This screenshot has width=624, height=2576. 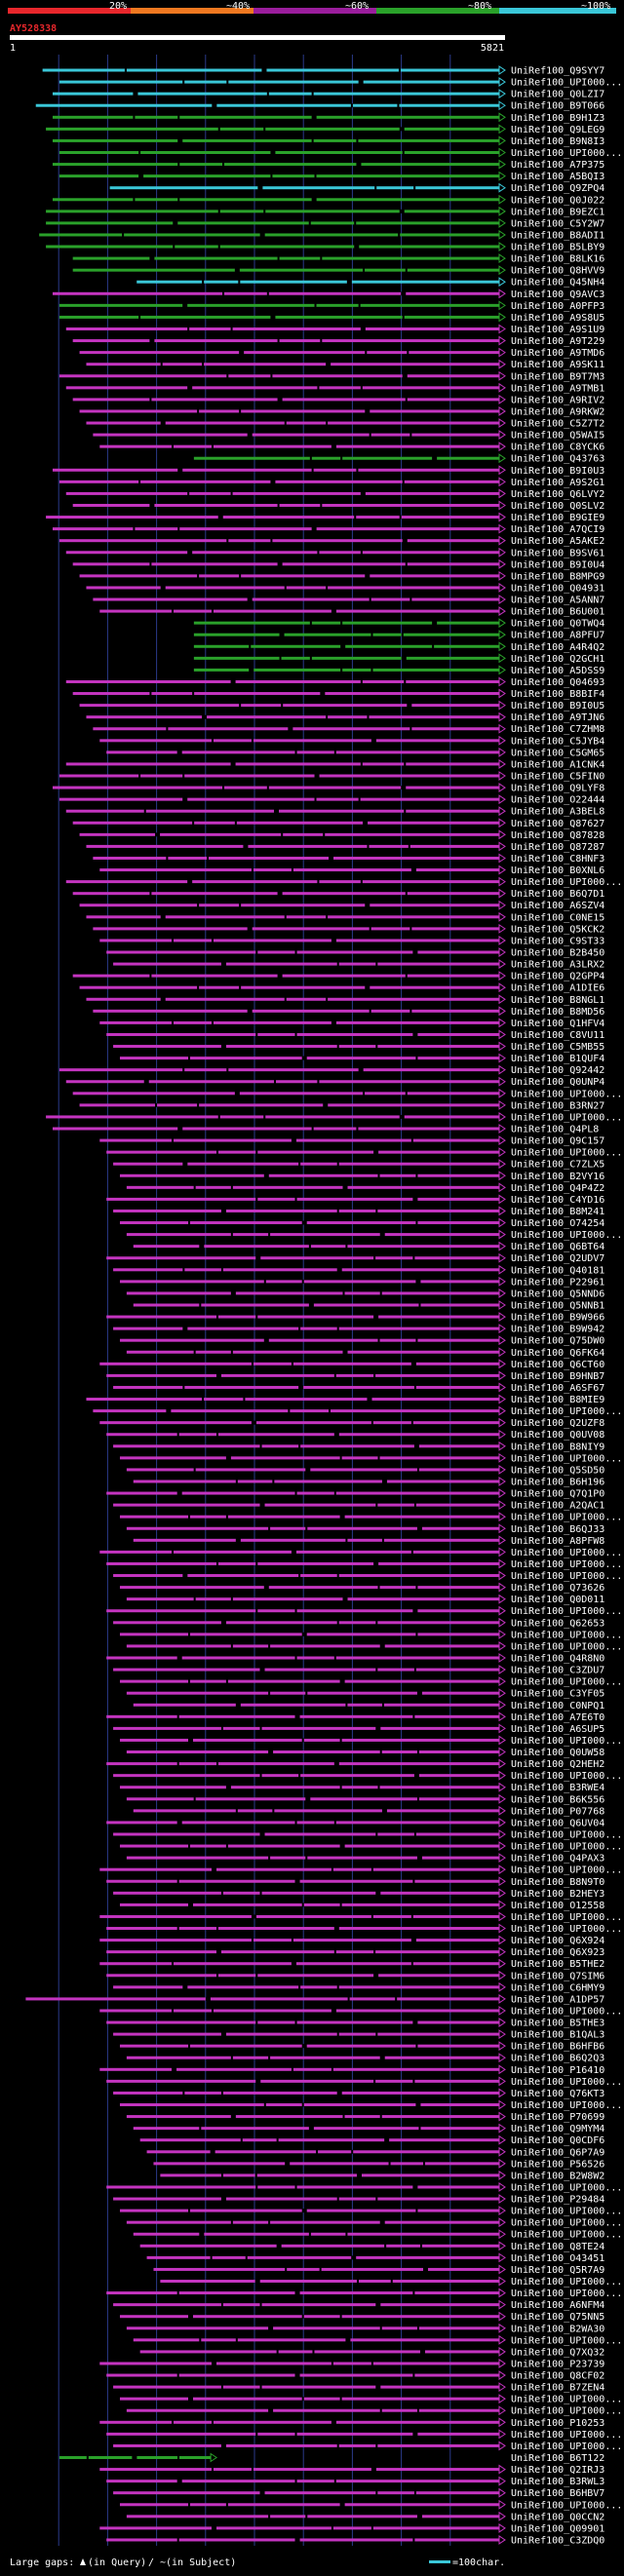 I want to click on hit-label: UniRef100_A0PFP3, so click(x=557, y=306).